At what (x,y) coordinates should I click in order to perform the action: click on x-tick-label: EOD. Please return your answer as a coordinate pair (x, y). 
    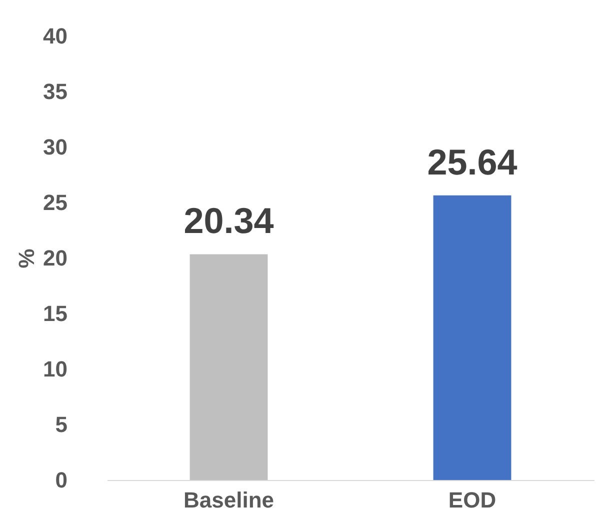
    Looking at the image, I should click on (472, 500).